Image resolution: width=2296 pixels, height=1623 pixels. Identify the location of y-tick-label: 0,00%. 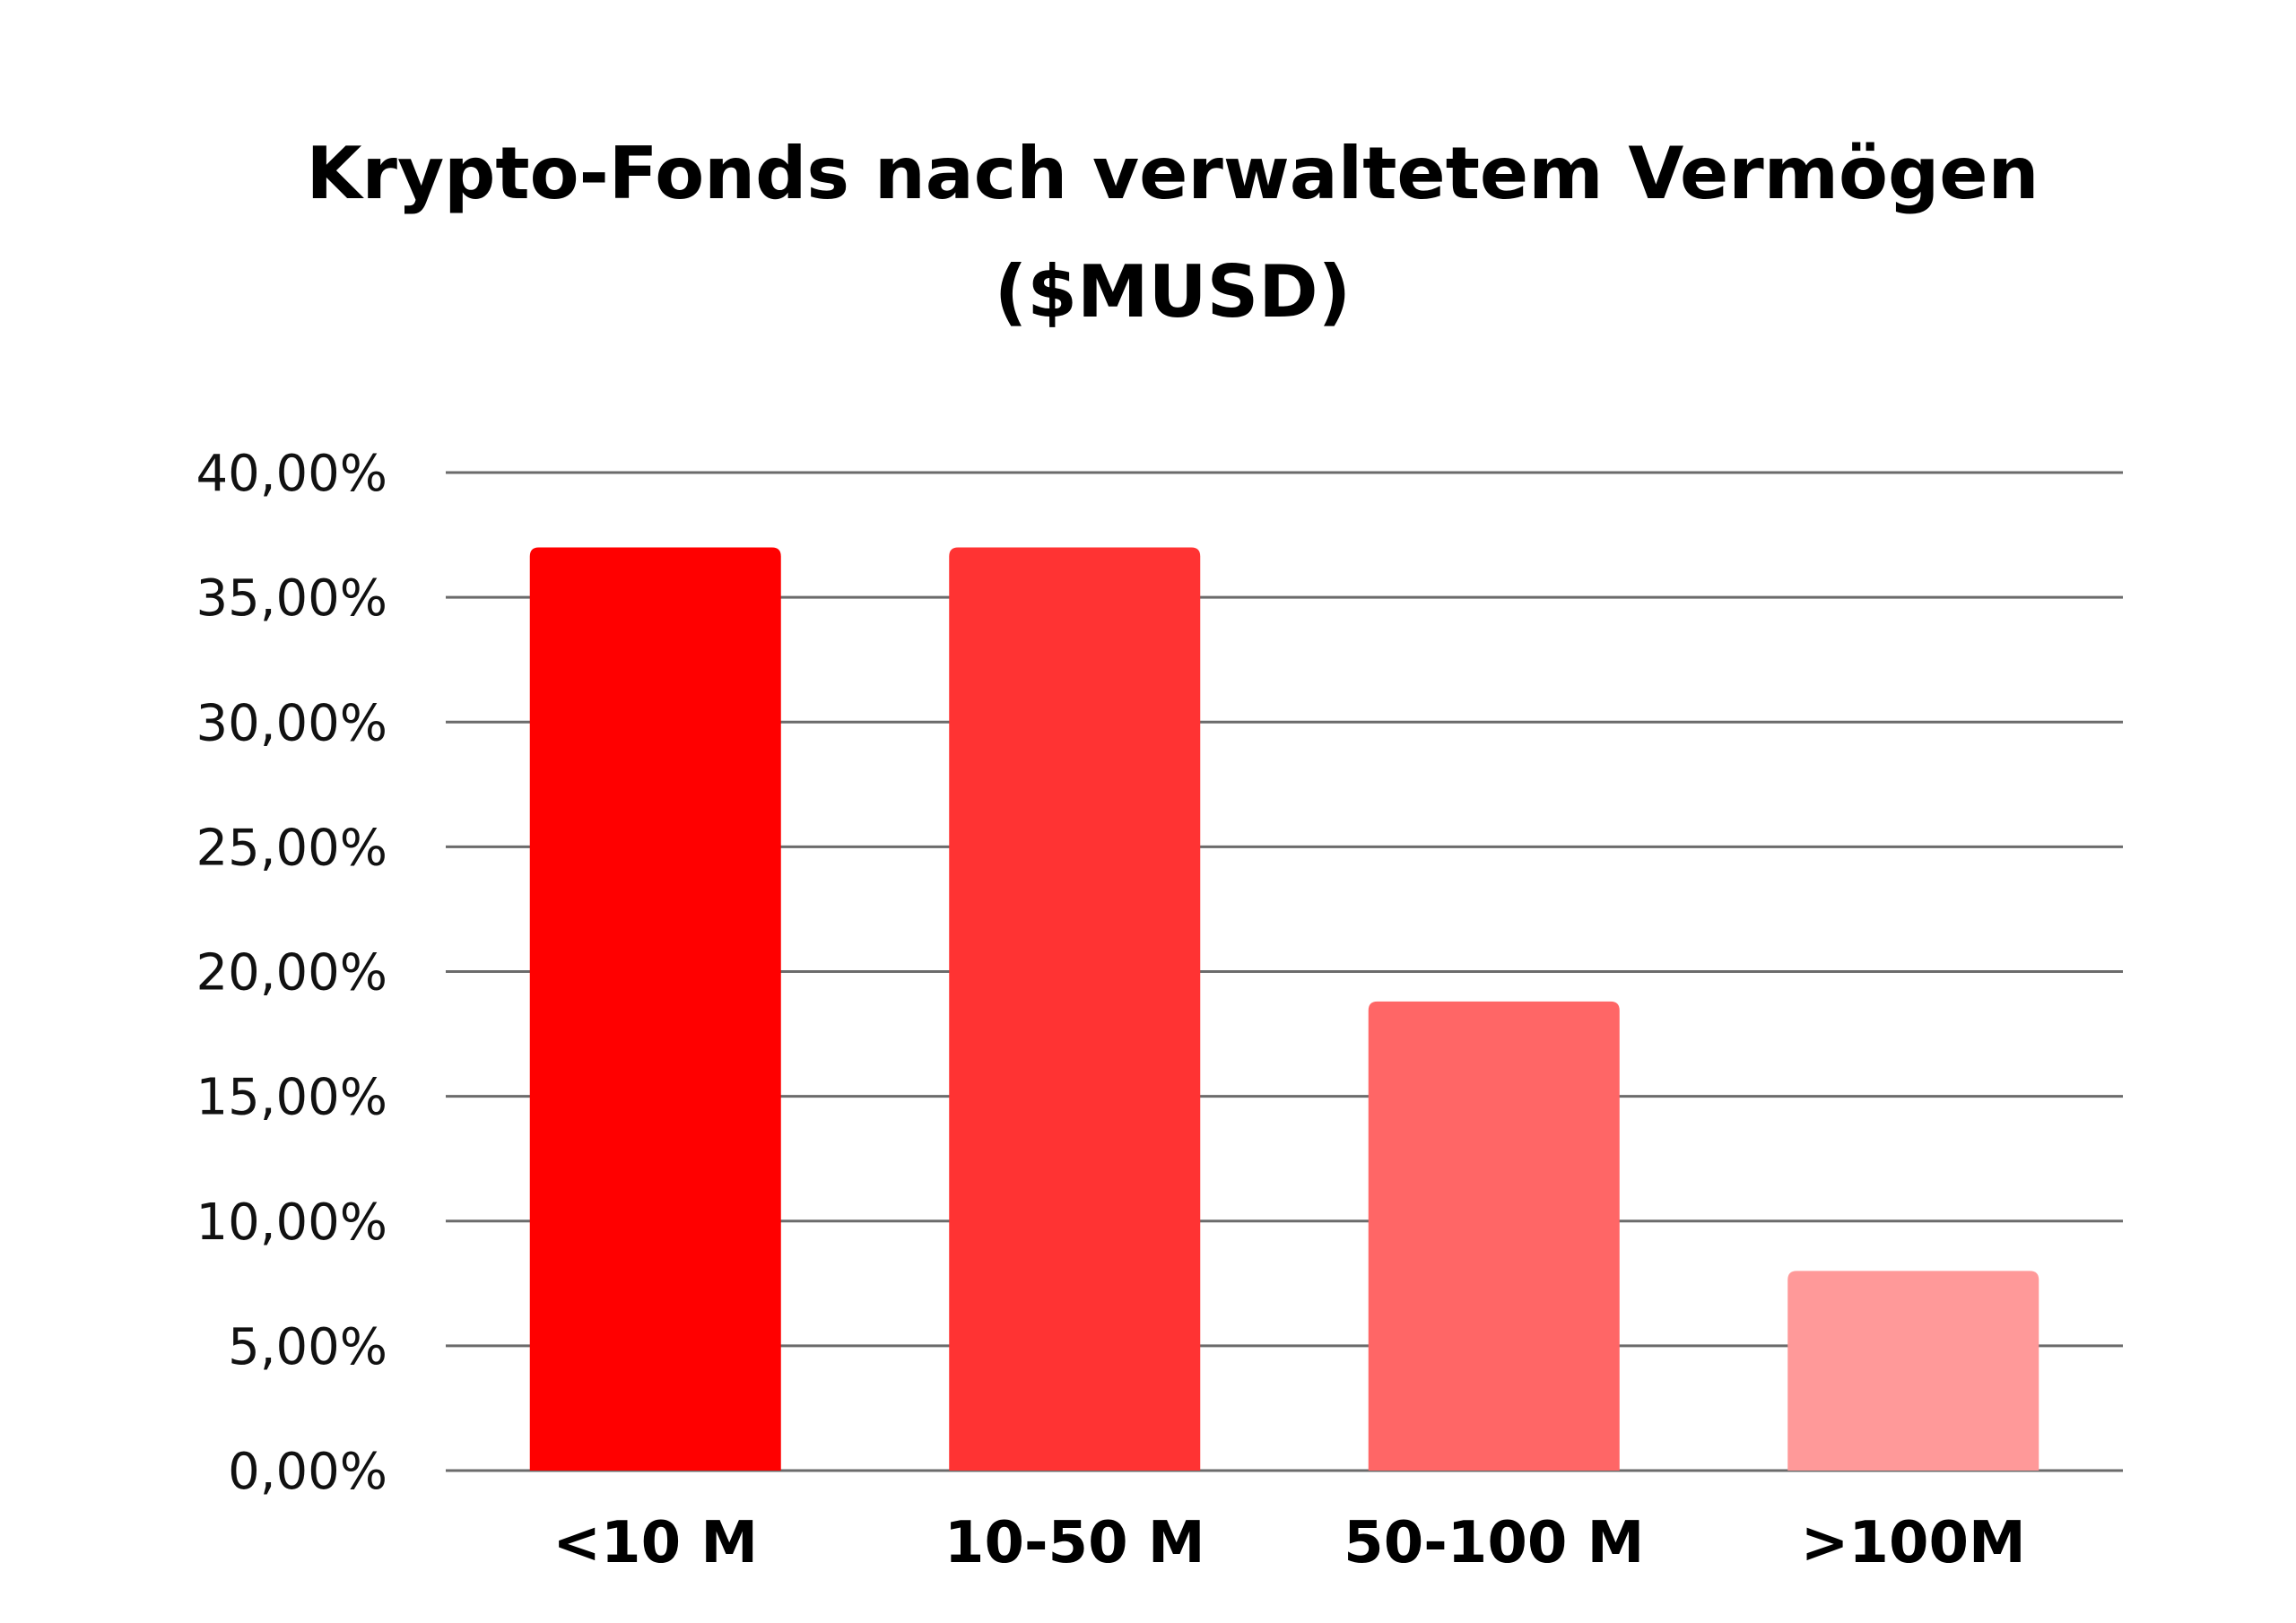
(307, 1472).